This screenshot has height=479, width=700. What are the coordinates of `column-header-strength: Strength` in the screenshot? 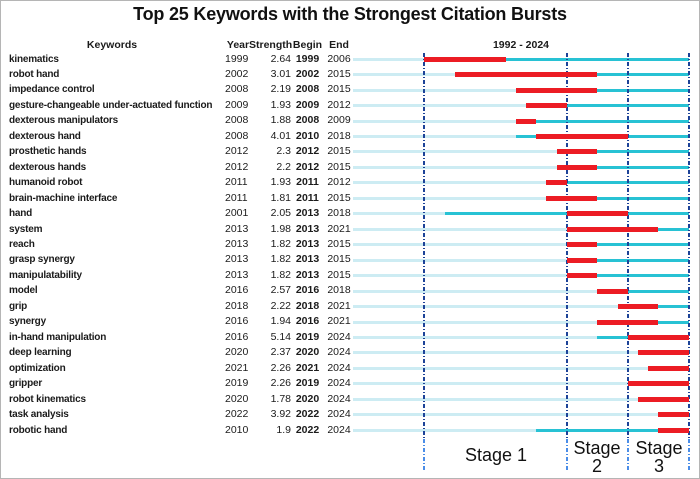 It's located at (271, 45).